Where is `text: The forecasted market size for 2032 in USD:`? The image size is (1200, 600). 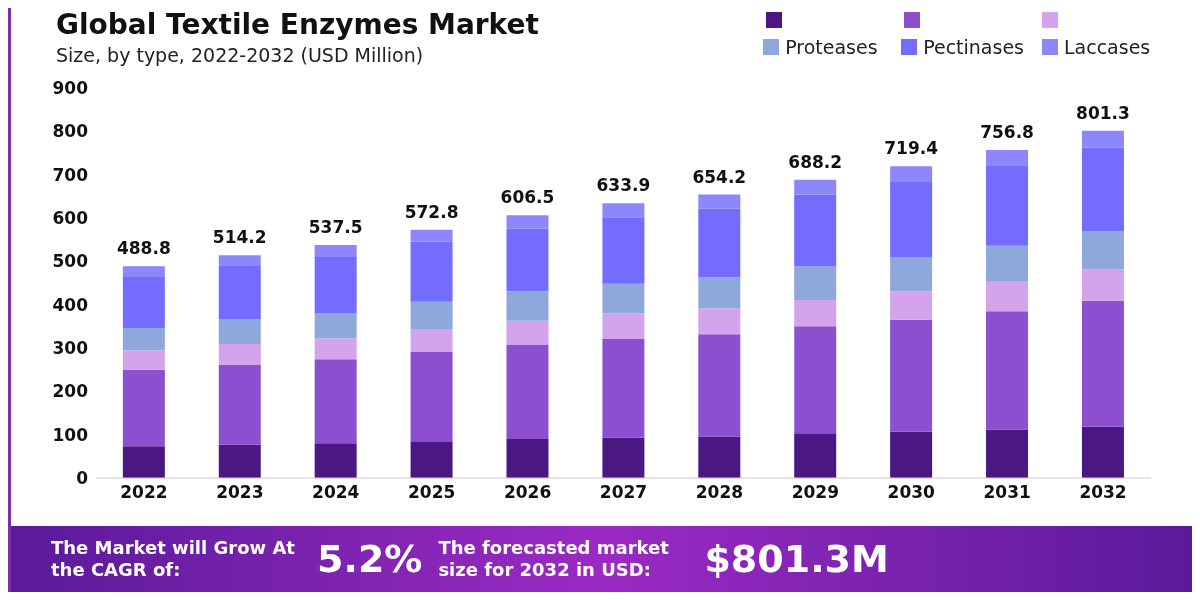
text: The forecasted market size for 2032 in USD: is located at coordinates (554, 559).